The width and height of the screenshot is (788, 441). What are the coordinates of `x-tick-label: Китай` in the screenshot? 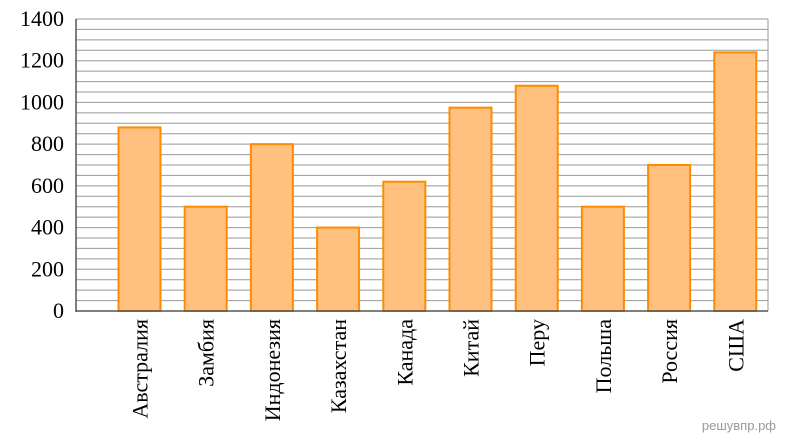 It's located at (471, 348).